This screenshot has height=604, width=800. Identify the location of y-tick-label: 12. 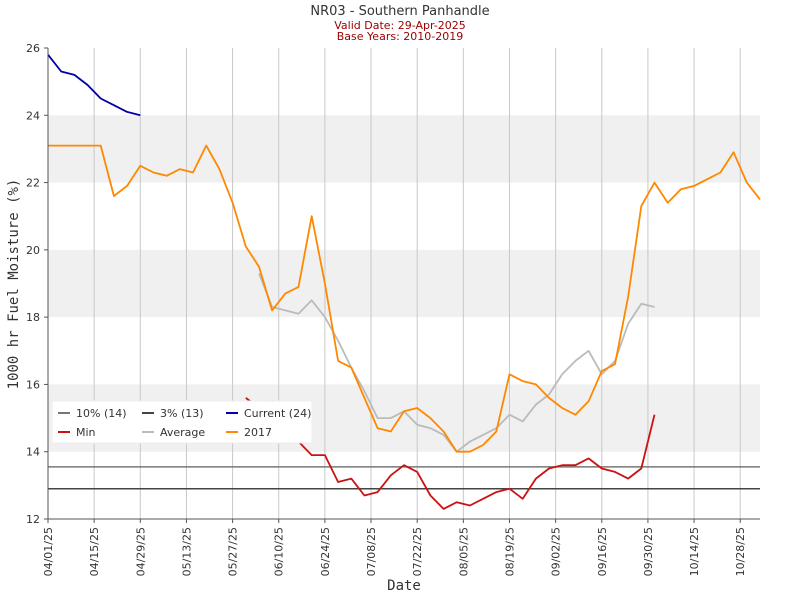
(33, 519).